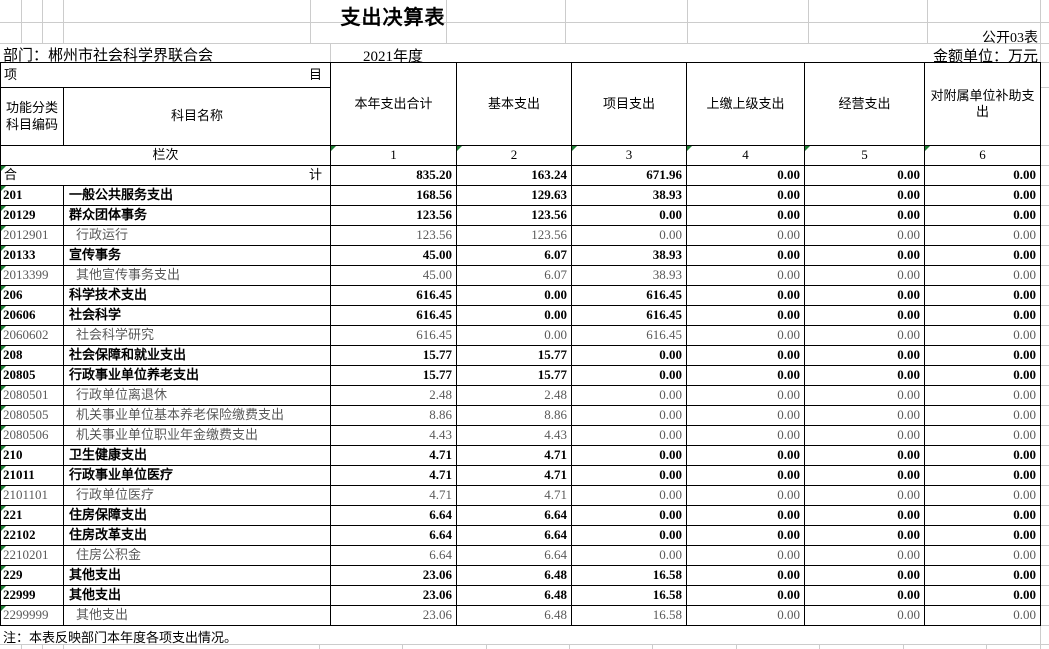 The height and width of the screenshot is (649, 1049). I want to click on row-name-cell: 机关事业单位基本养老保险缴费支出, so click(197, 415).